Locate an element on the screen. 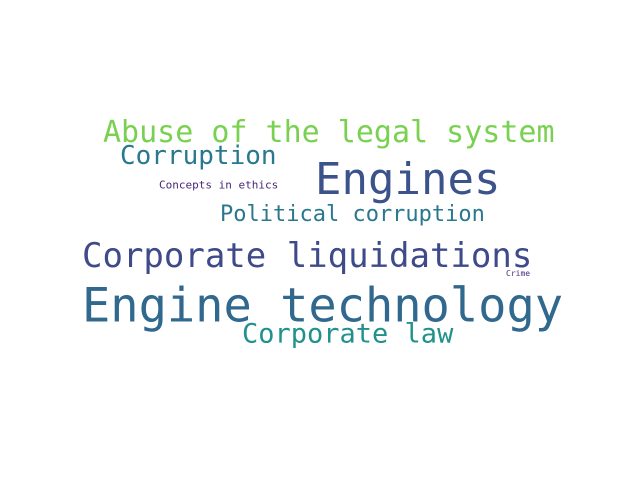  word-engine-technology: Engine technology is located at coordinates (323, 306).